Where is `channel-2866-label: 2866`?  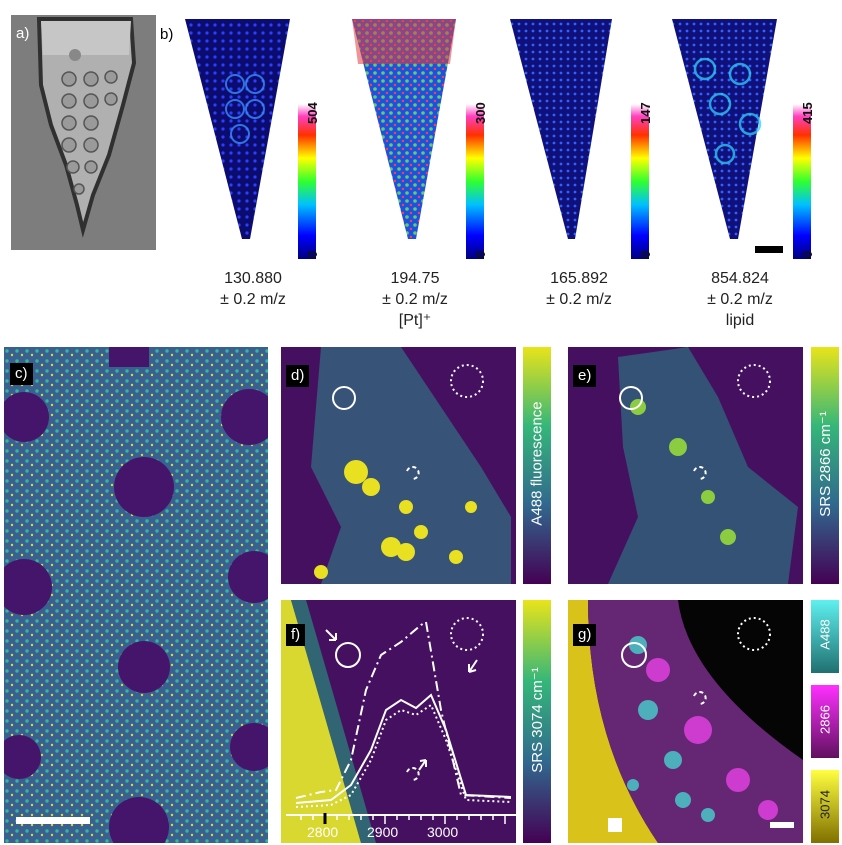
channel-2866-label: 2866 is located at coordinates (825, 719).